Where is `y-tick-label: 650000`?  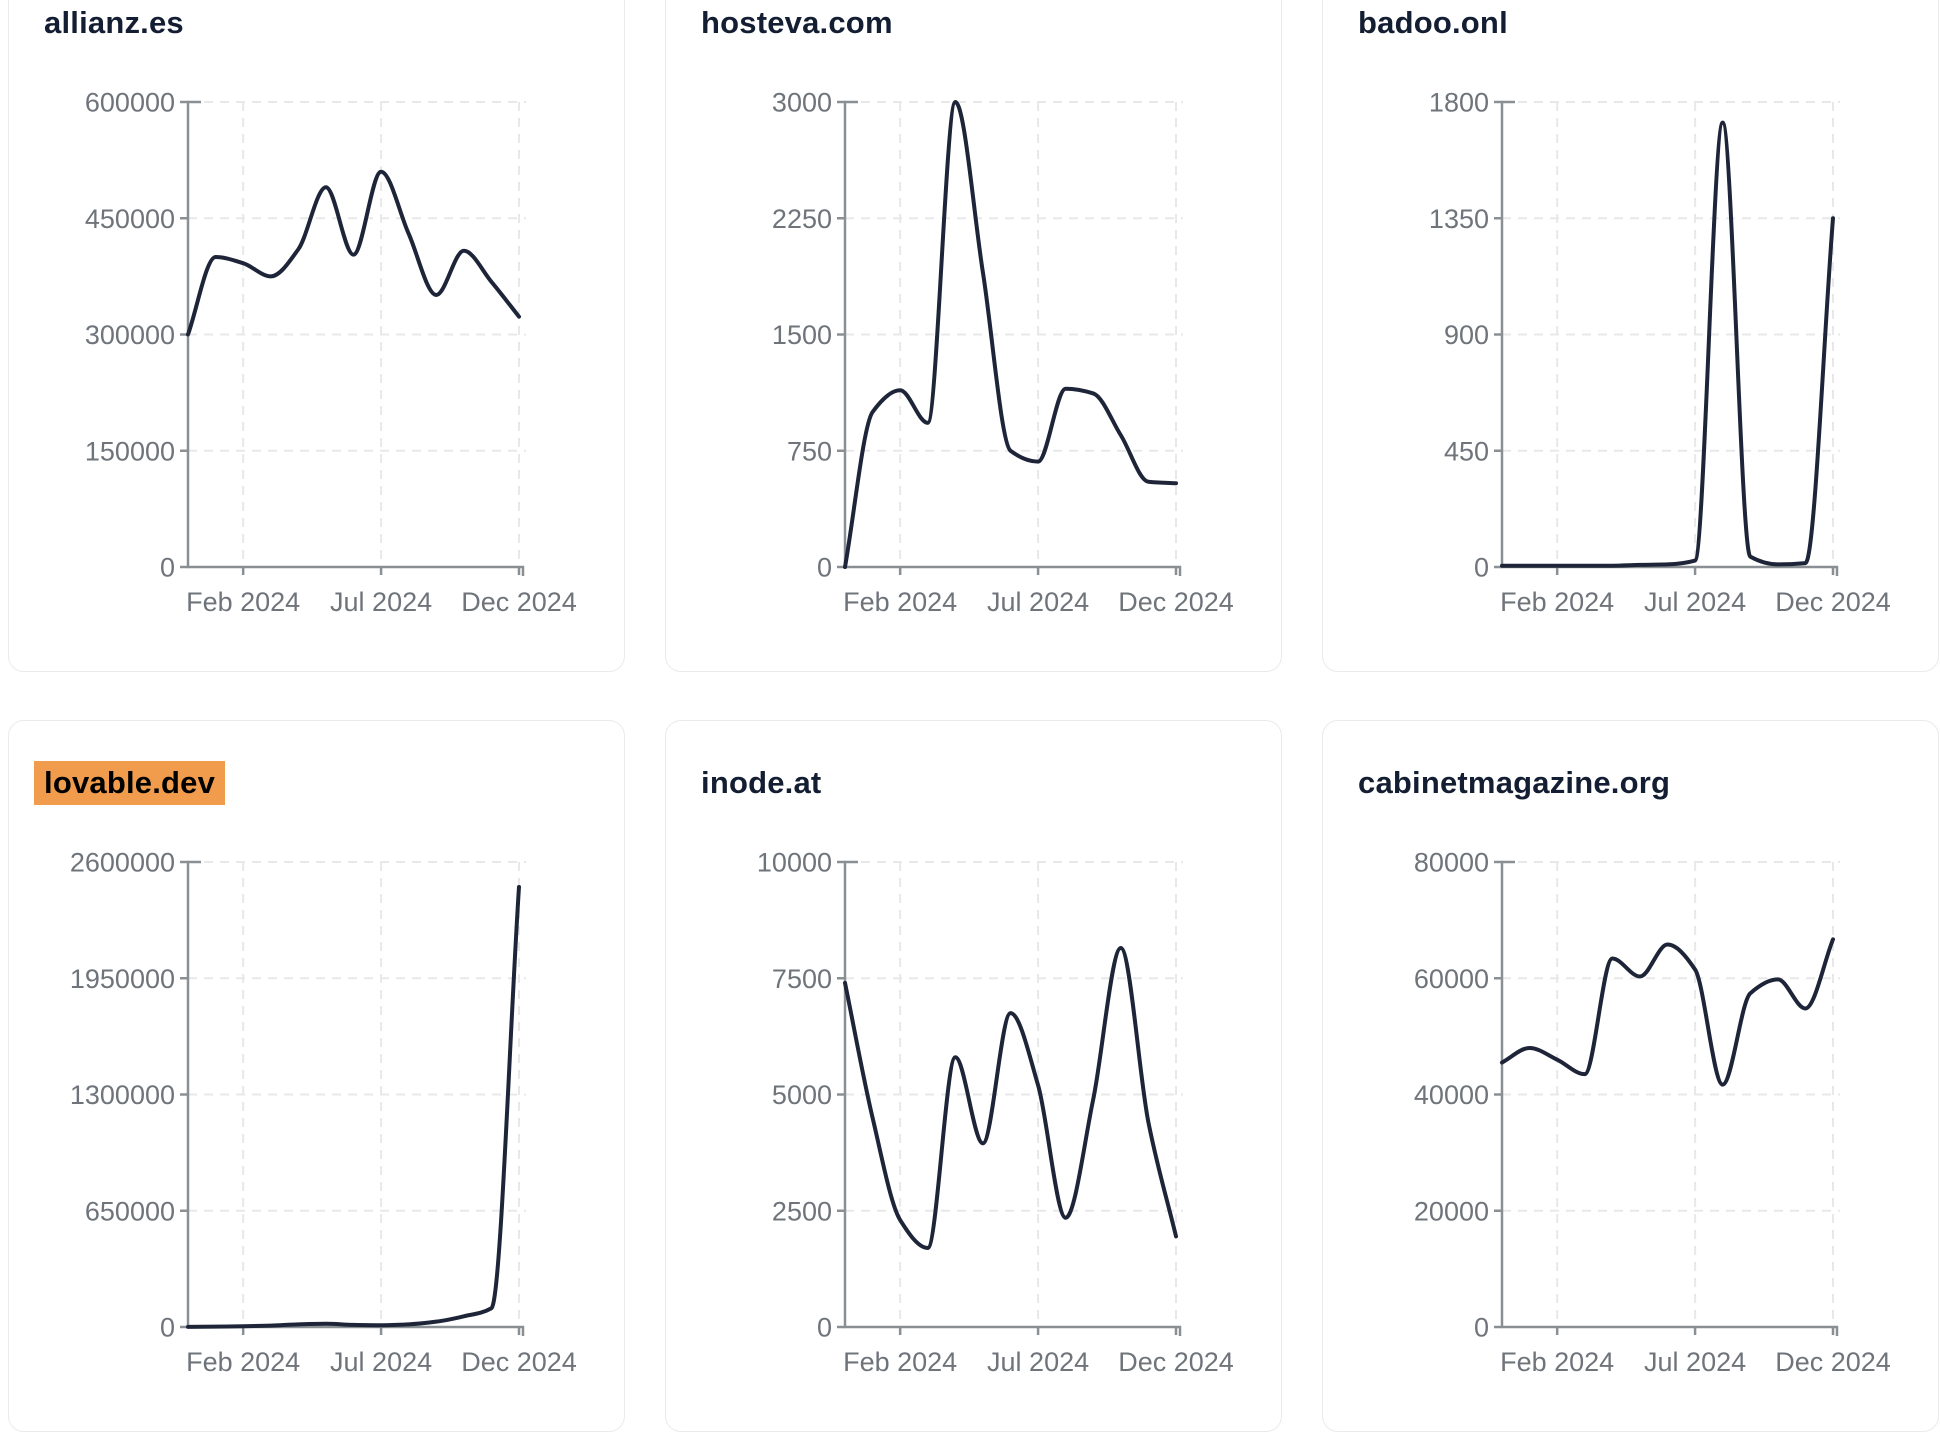 y-tick-label: 650000 is located at coordinates (130, 1211).